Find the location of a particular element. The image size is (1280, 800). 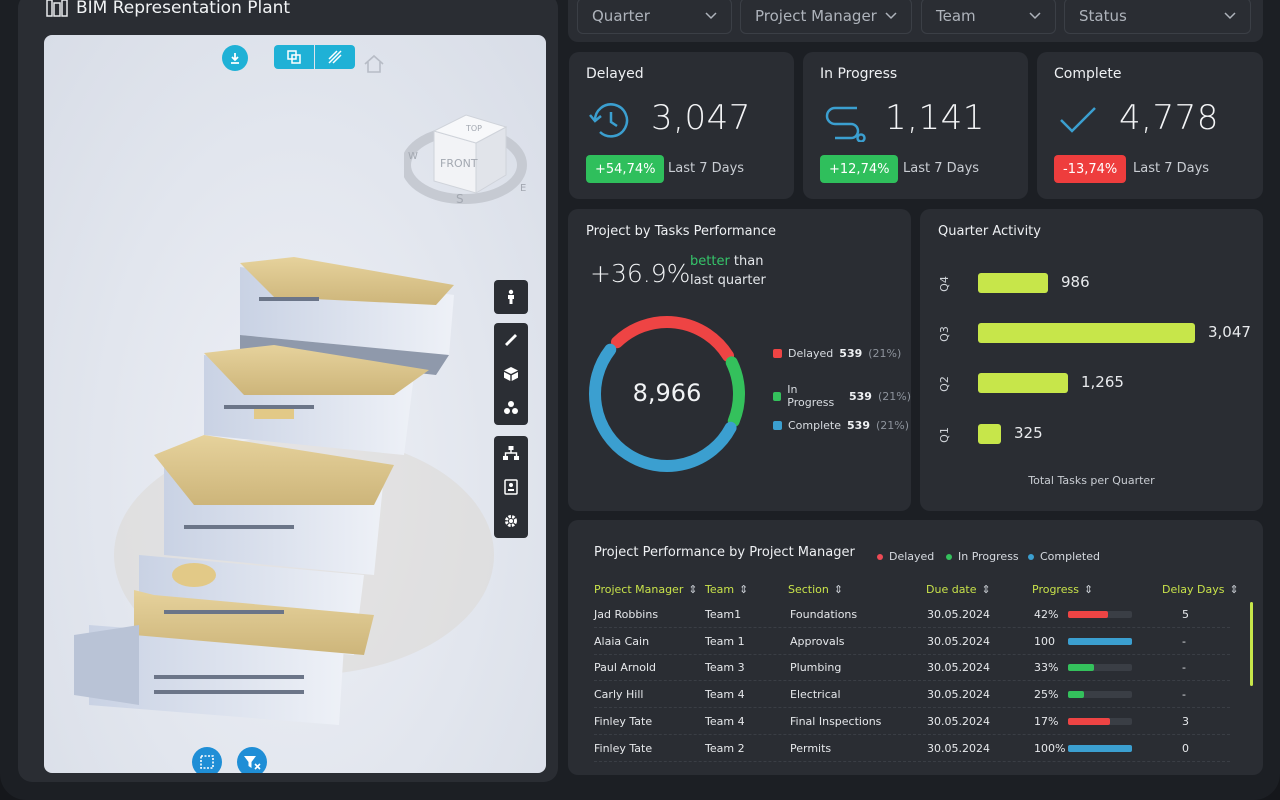

column-header-delay-days: Delay Days ⇕ is located at coordinates (1200, 589).